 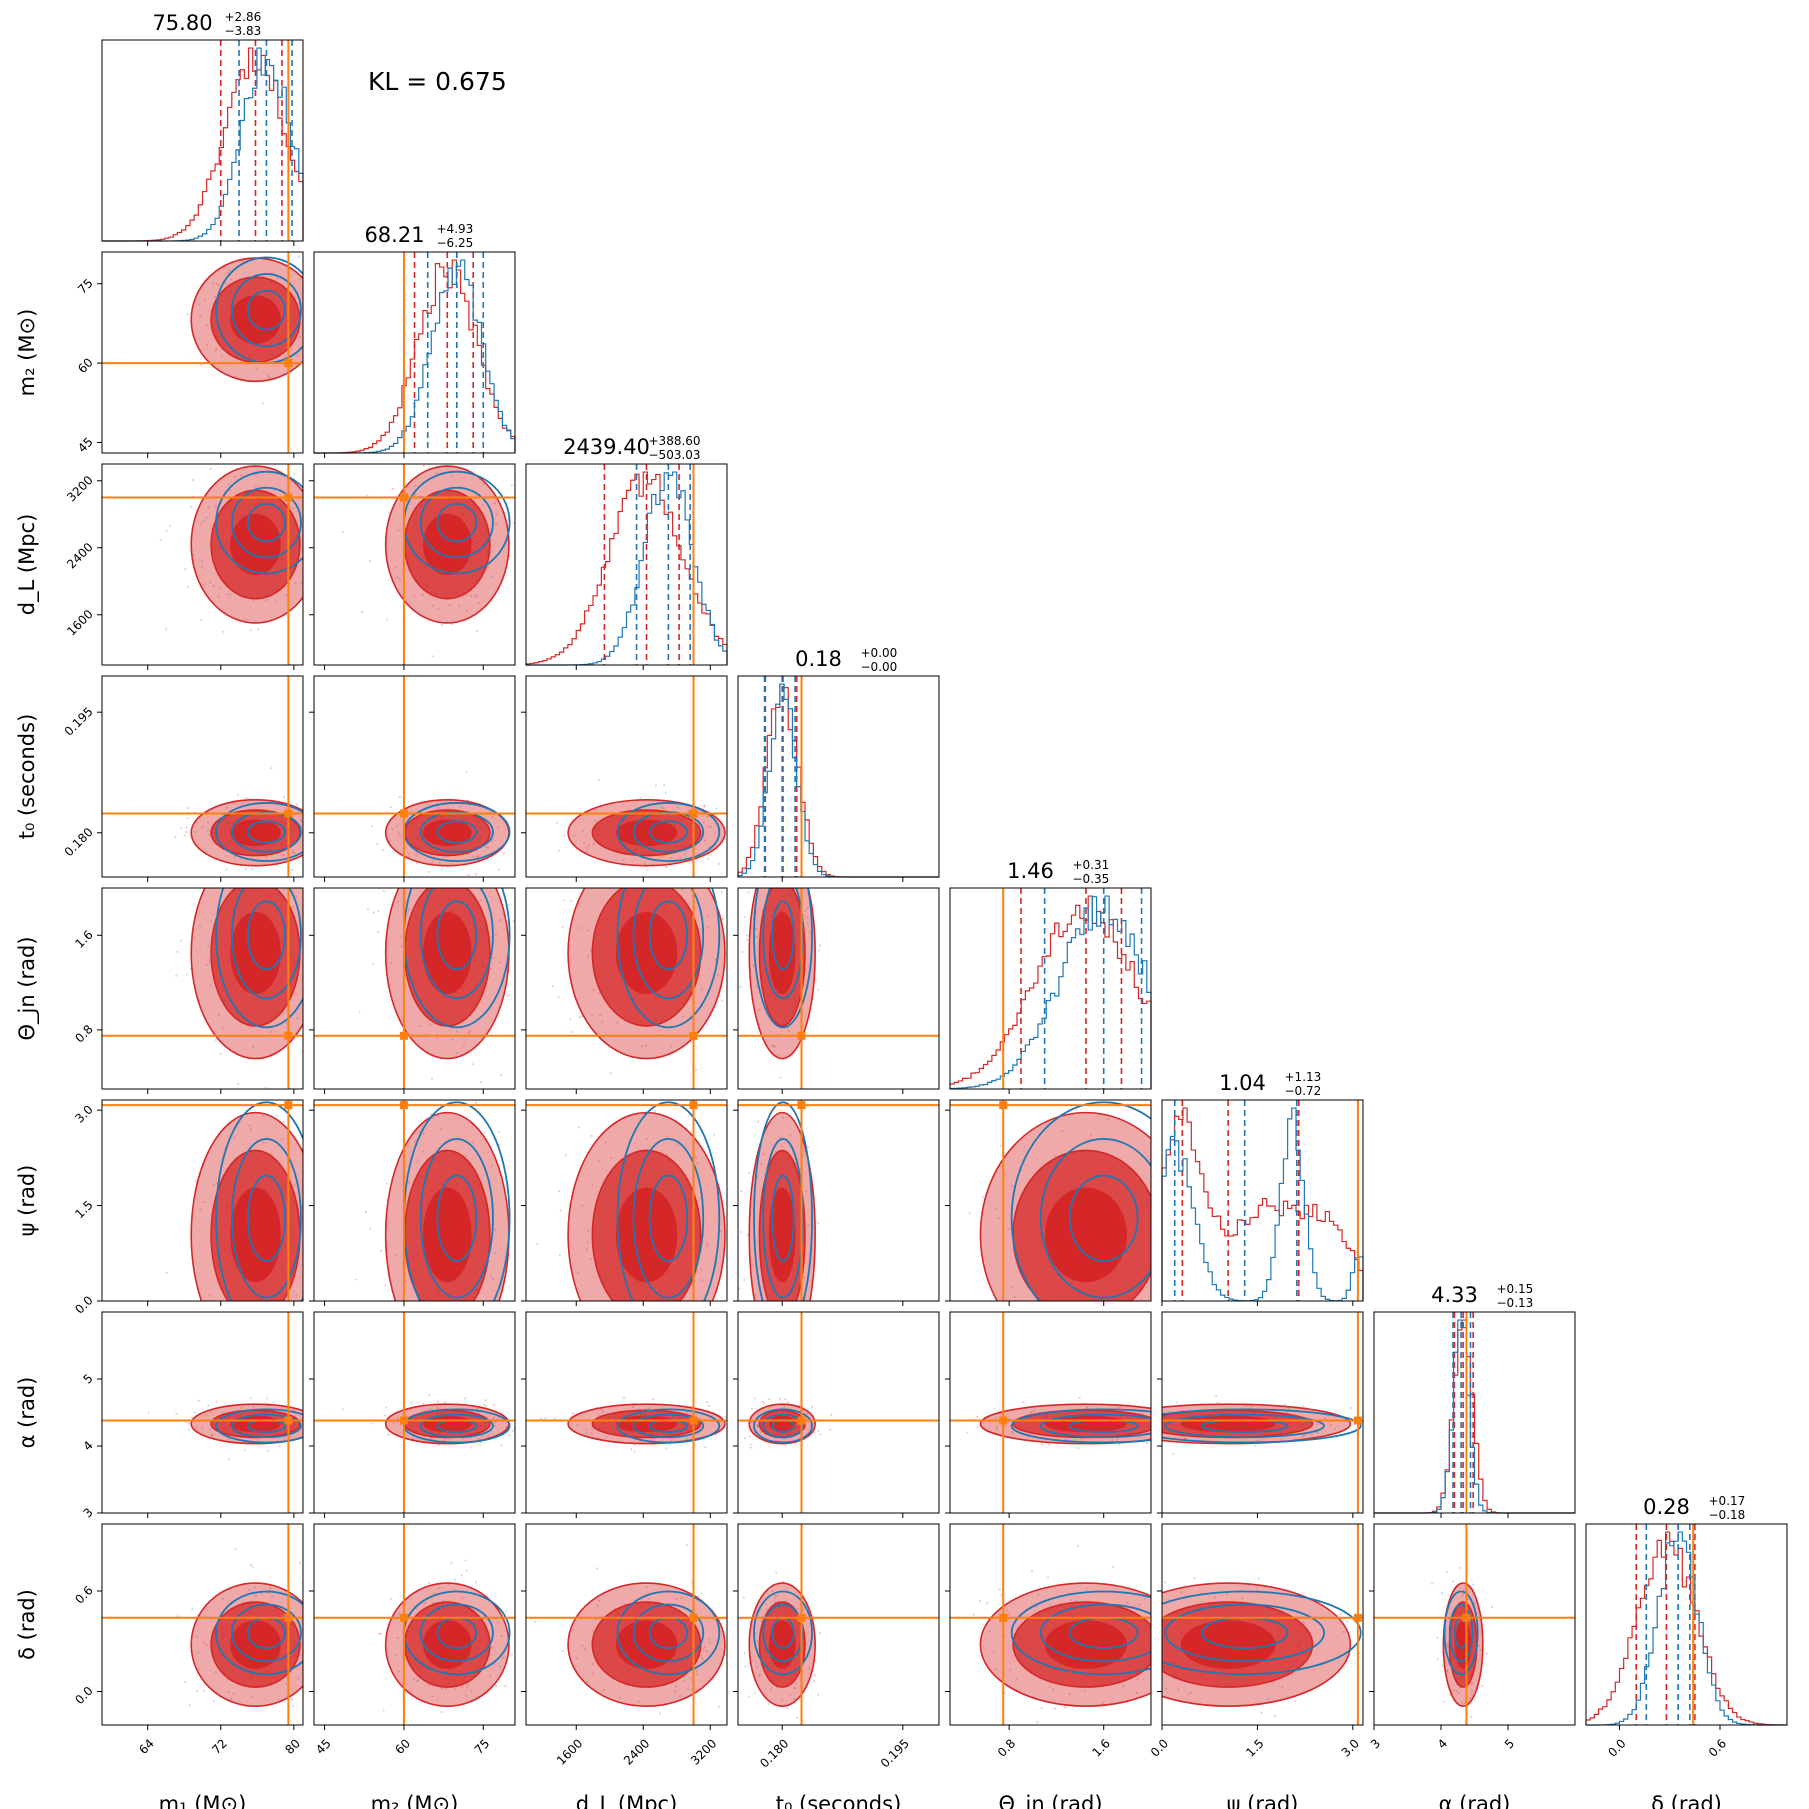 I want to click on histogram-red-series-t0, so click(x=838, y=780).